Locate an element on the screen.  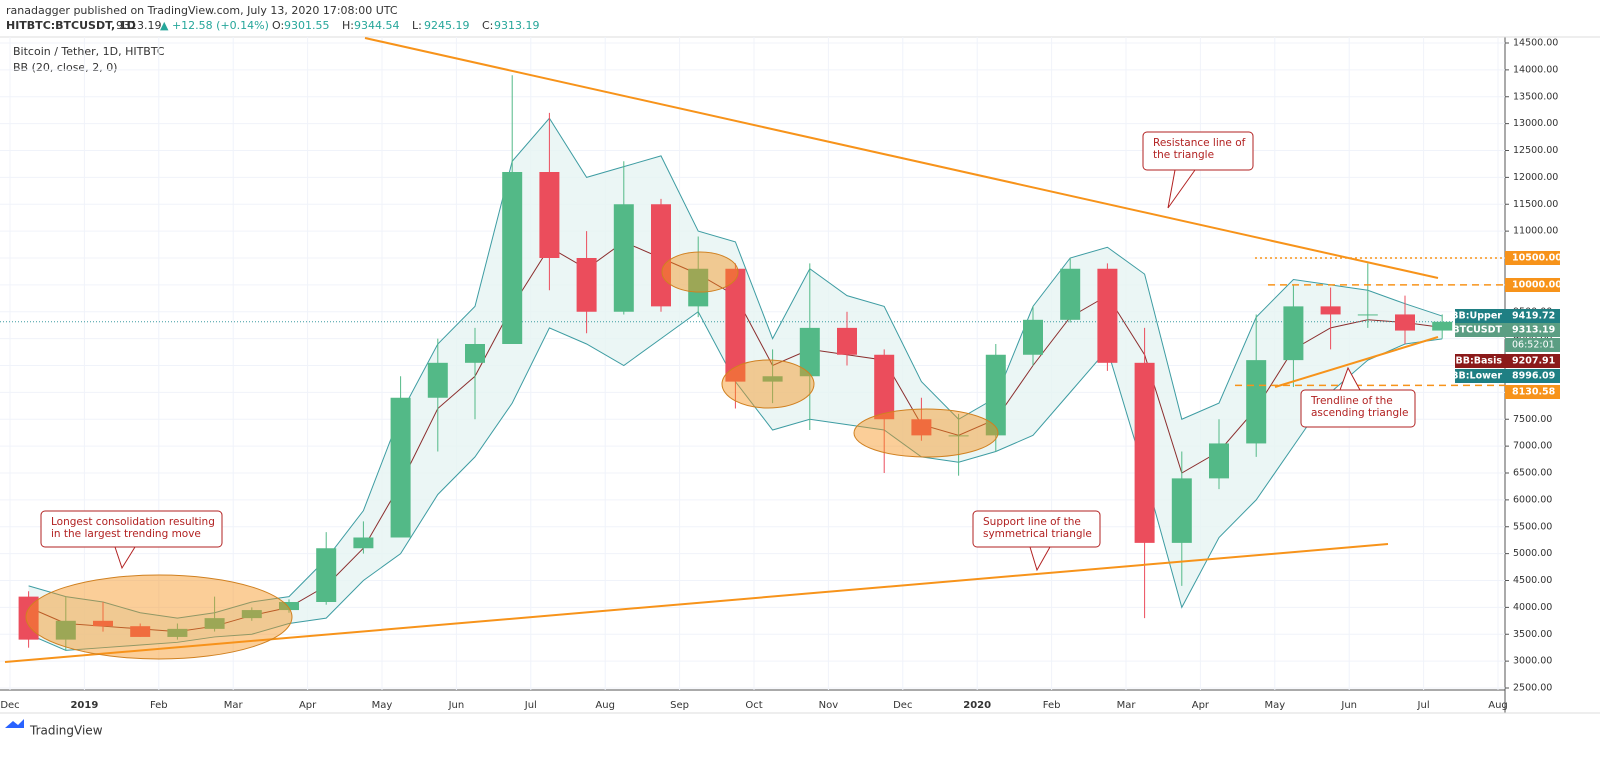
y-tick-label: 12000.00 is located at coordinates (1535, 177).